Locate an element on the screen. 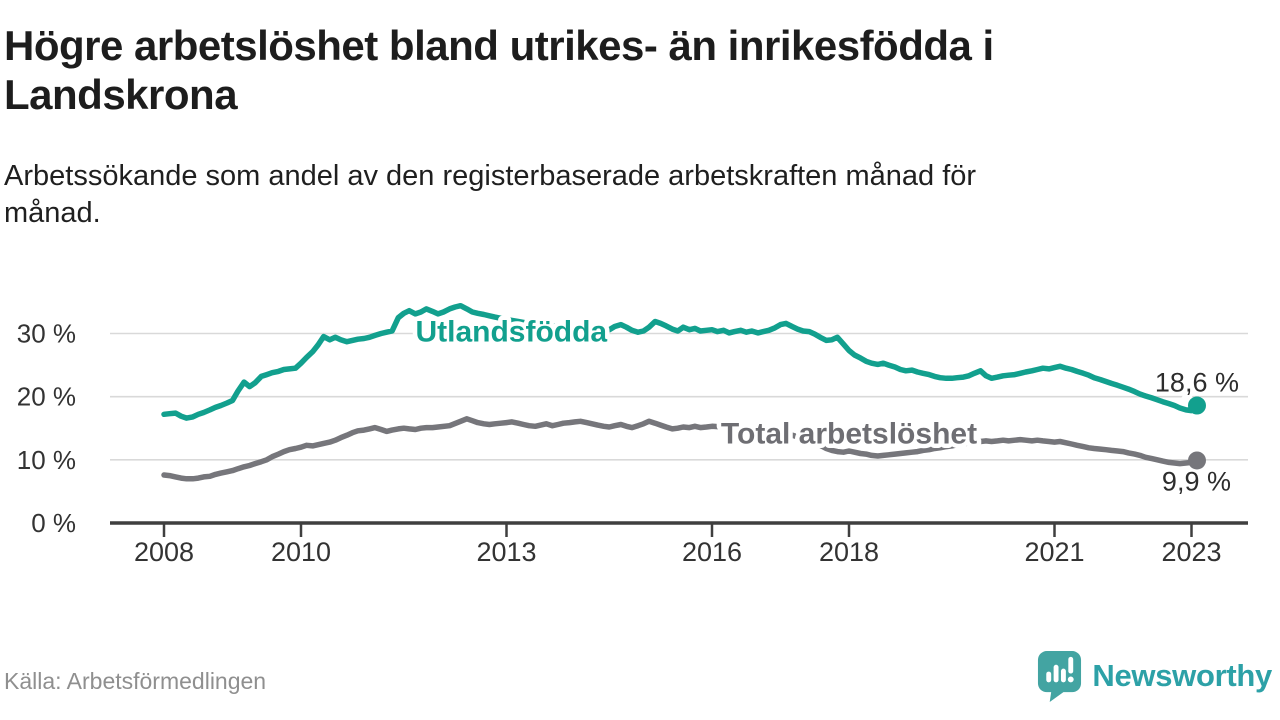 The image size is (1280, 720). bar-chart-glyph is located at coordinates (1060, 669).